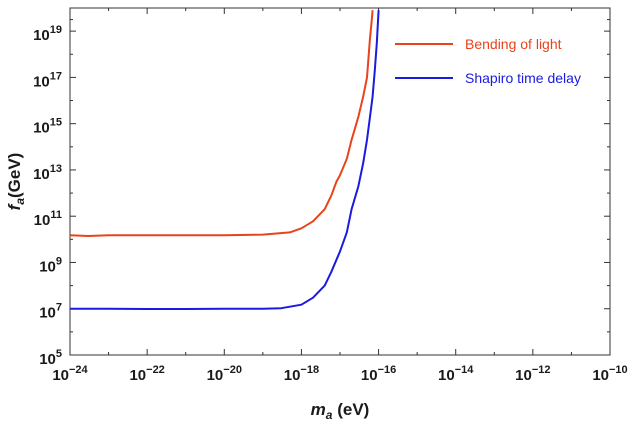 This screenshot has width=630, height=425. I want to click on x-tick-label: 10−12, so click(532, 374).